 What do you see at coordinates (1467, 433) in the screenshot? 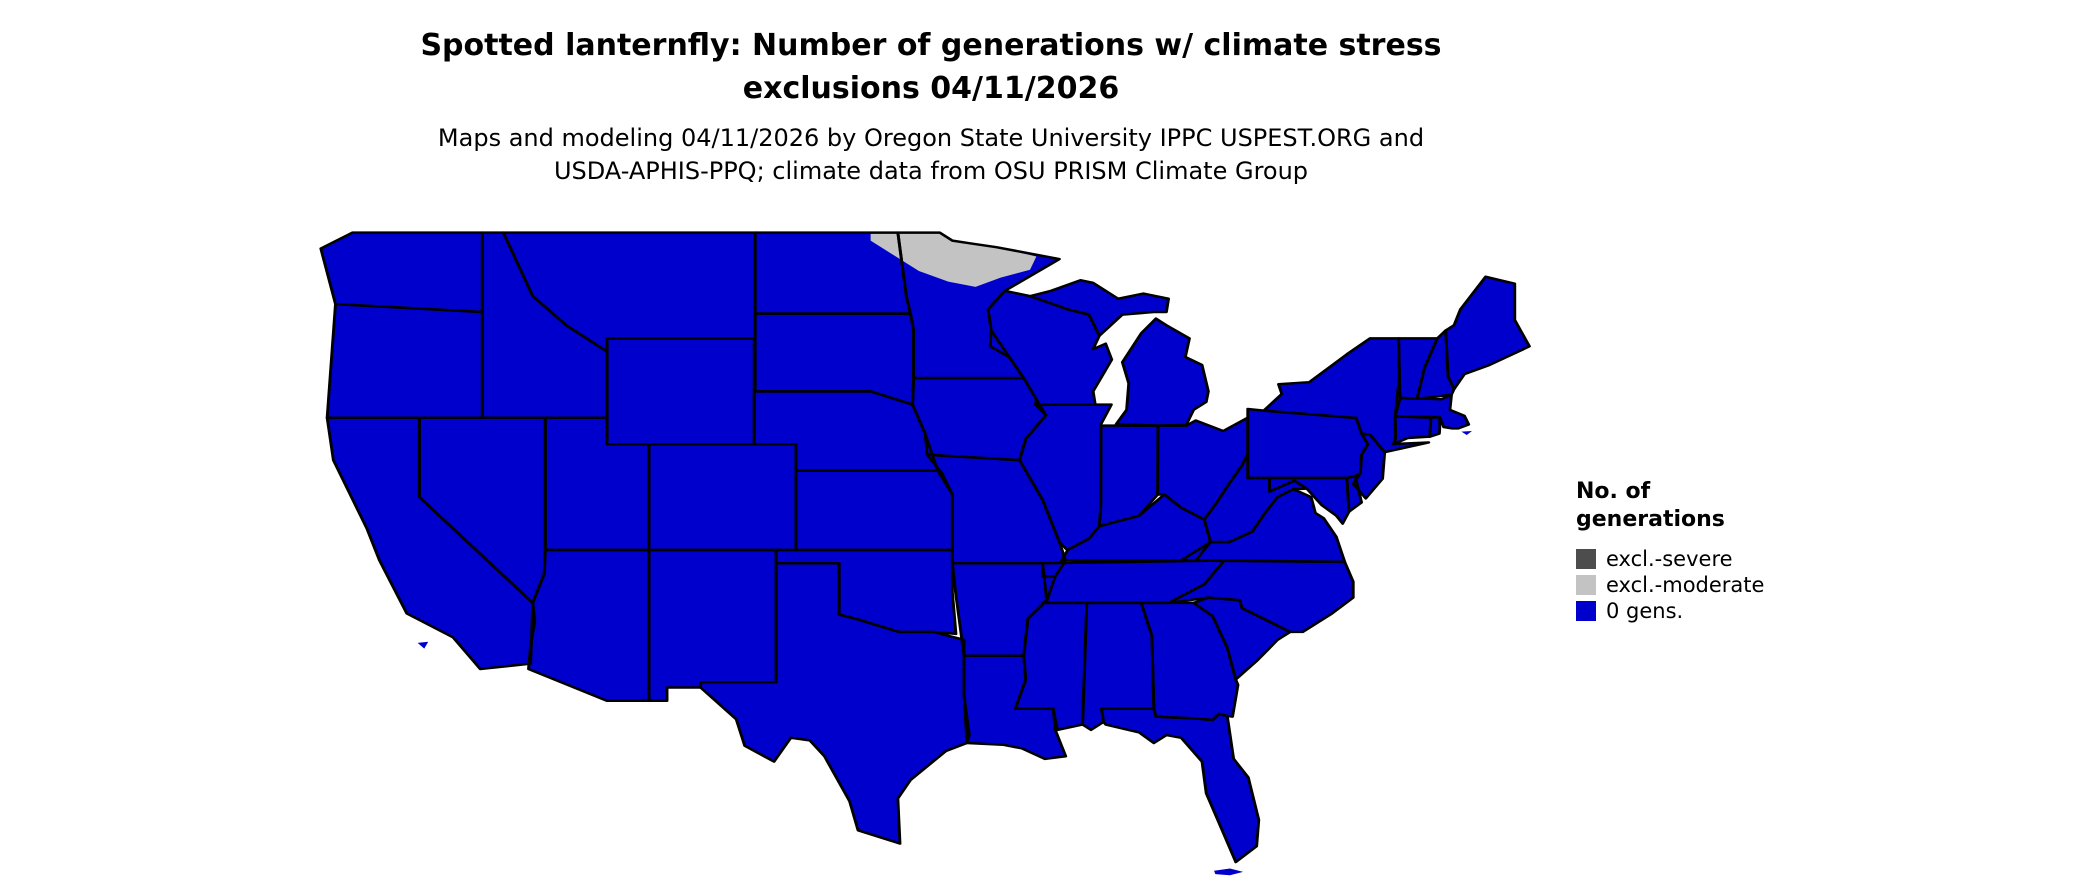
I see `nantucket-island` at bounding box center [1467, 433].